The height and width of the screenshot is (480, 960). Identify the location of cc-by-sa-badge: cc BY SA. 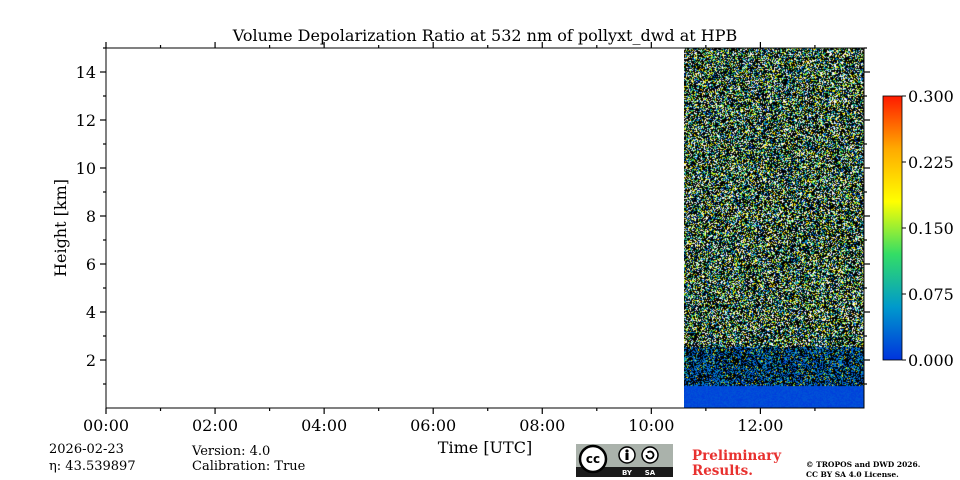
(624, 460).